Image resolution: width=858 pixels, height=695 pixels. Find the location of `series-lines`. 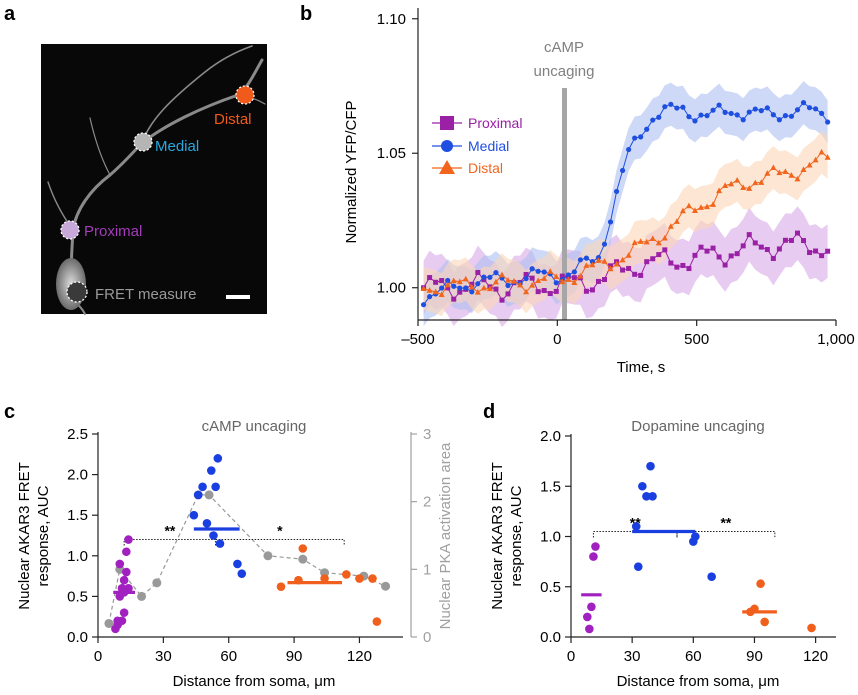

series-lines is located at coordinates (625, 204).